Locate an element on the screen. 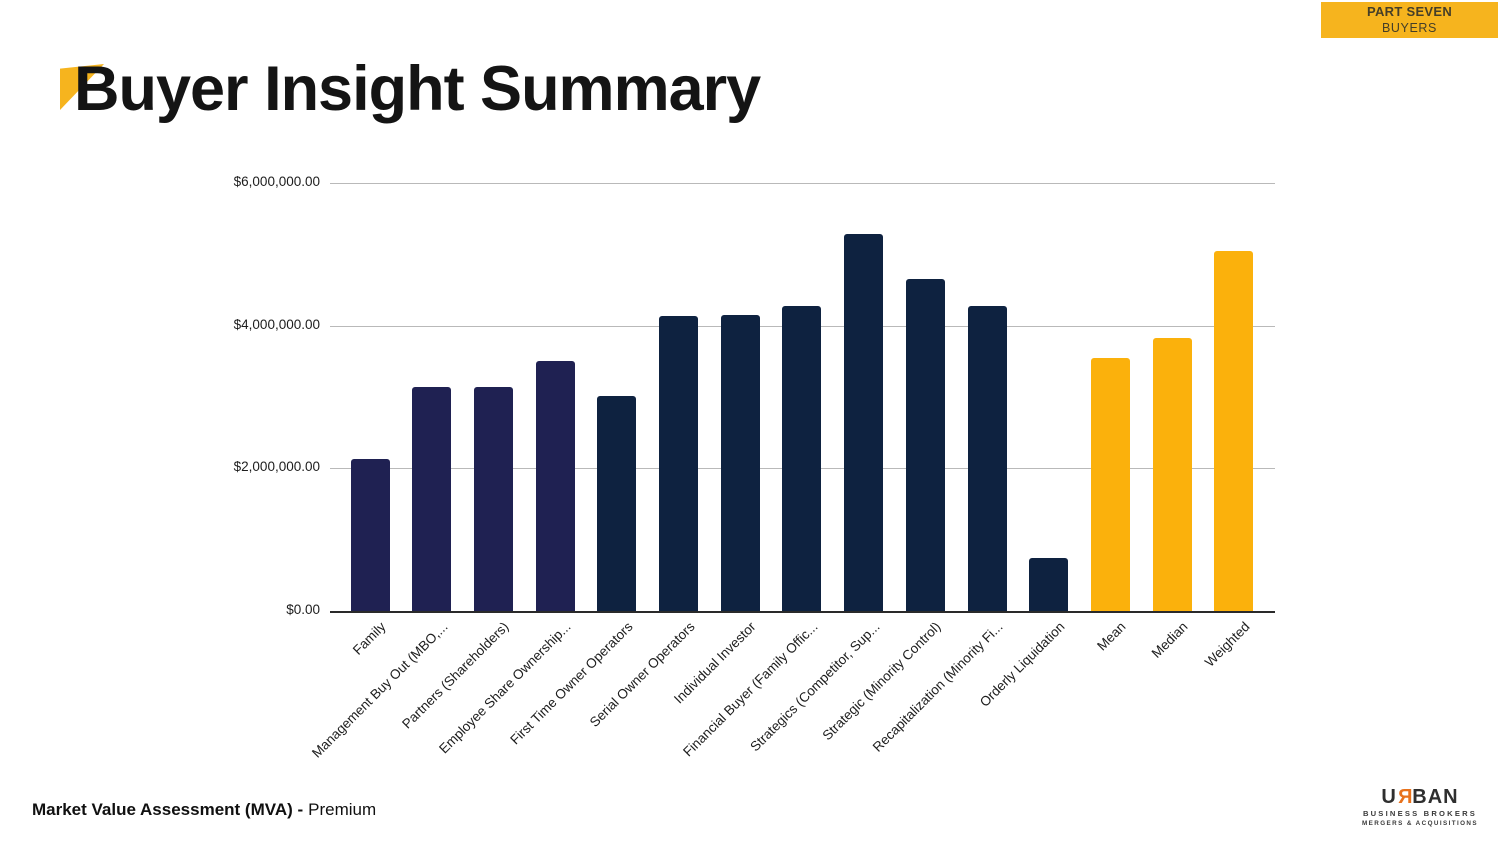 This screenshot has width=1500, height=844. logo-subtitle: BUSINESS BROKERS is located at coordinates (1420, 813).